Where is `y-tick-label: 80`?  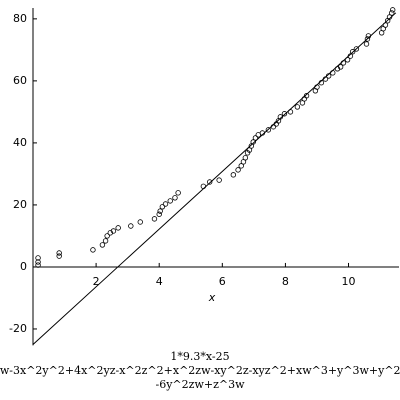 y-tick-label: 80 is located at coordinates (20, 18).